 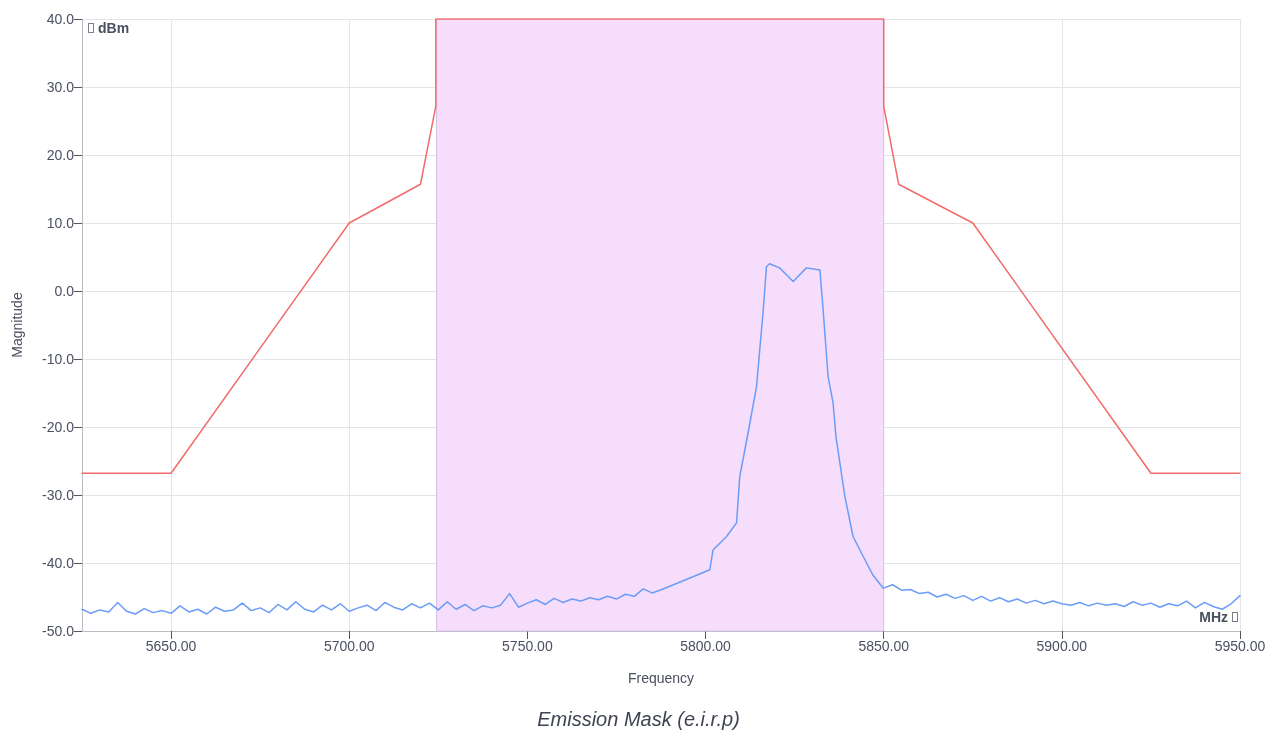 I want to click on y-tick-label: 30.0, so click(x=60, y=87).